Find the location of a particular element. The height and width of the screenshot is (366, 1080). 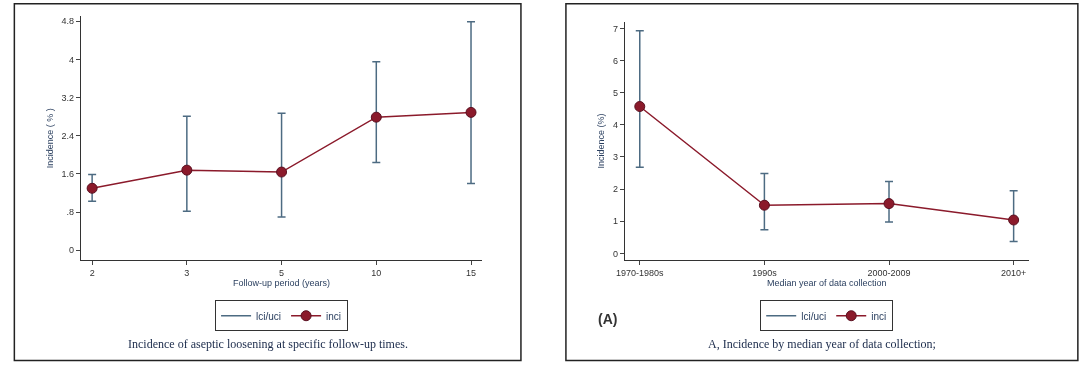

y-tick-label: 3 is located at coordinates (616, 157).